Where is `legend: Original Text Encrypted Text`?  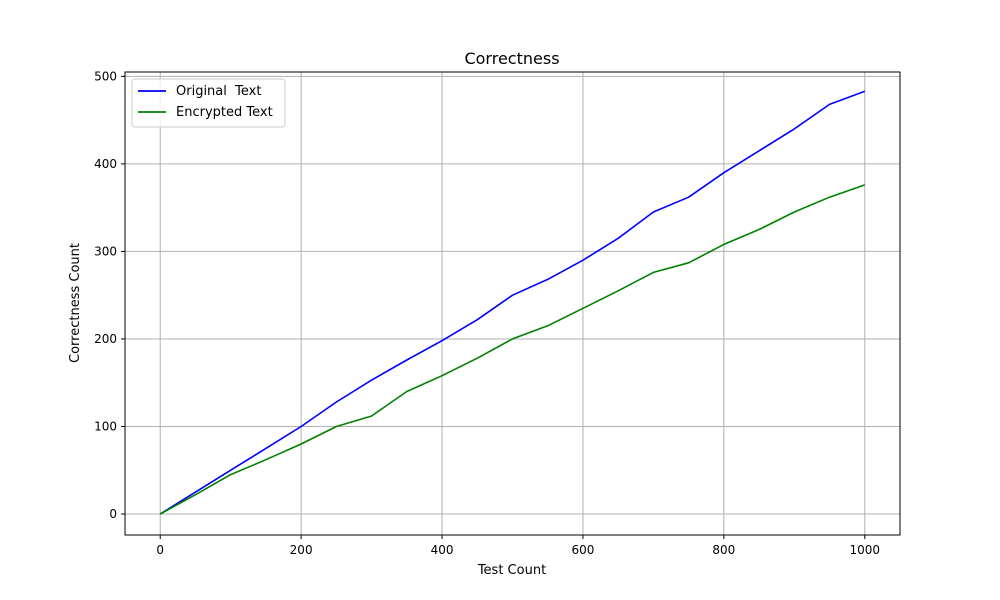
legend: Original Text Encrypted Text is located at coordinates (208, 103).